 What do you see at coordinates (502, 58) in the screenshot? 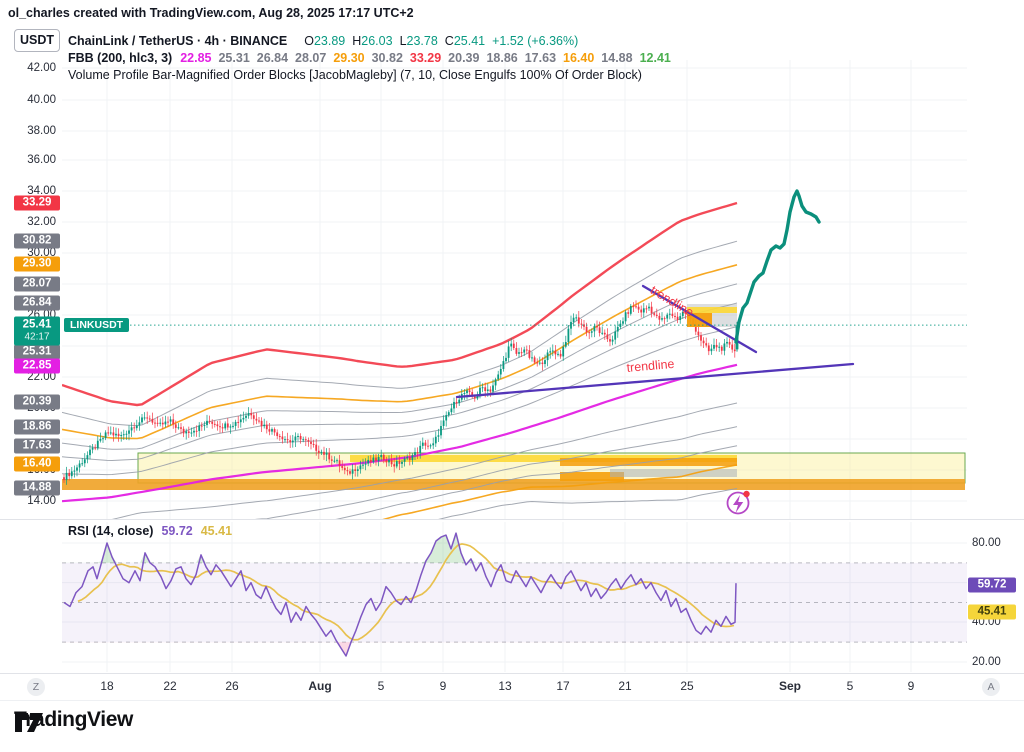
I see `fbb-band-value: 18.86` at bounding box center [502, 58].